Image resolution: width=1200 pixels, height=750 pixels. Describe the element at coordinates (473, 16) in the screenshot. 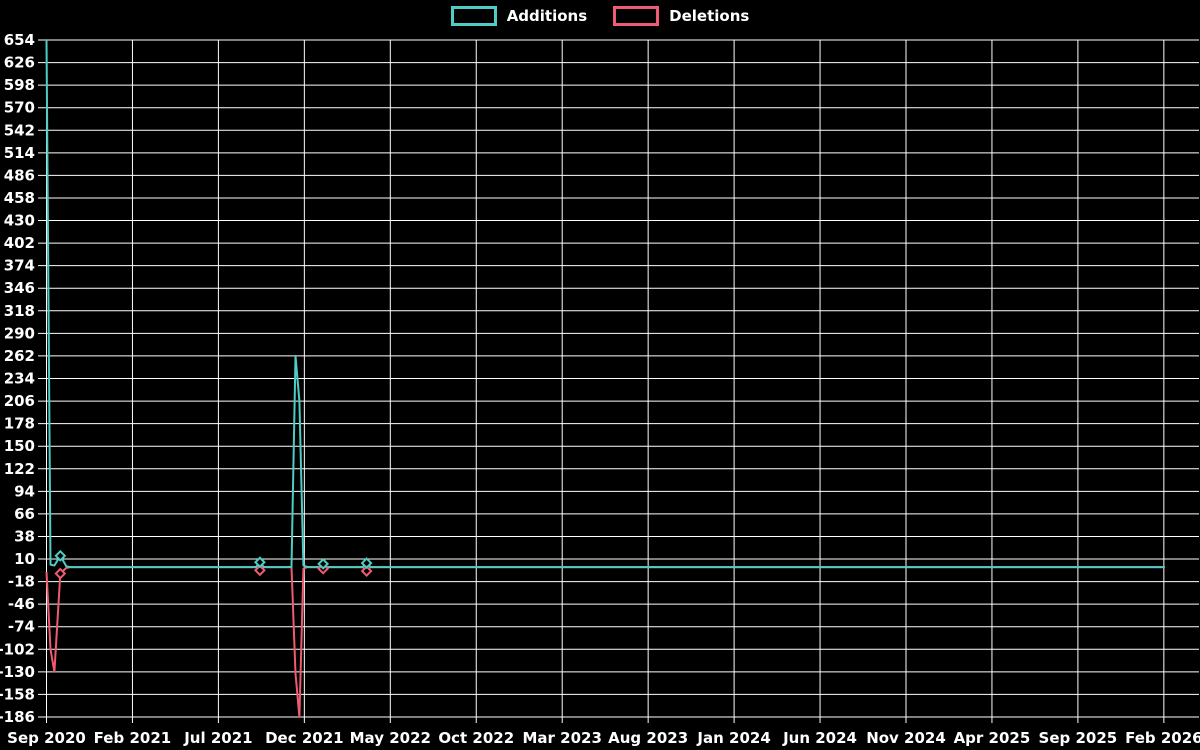

I see `additions-swatch-icon` at that location.